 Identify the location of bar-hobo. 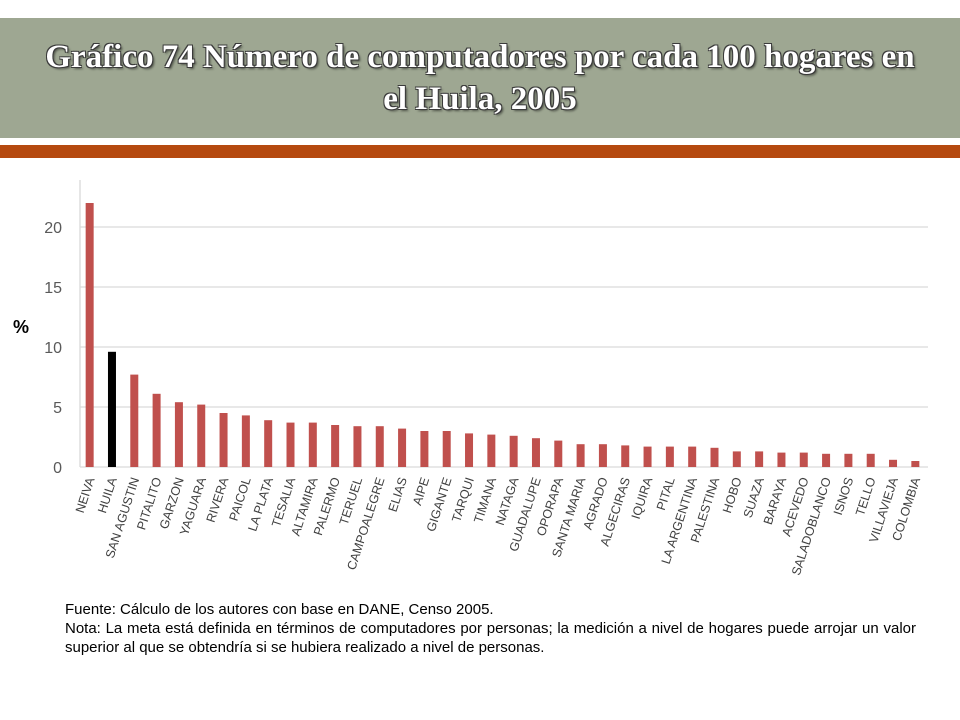
(736, 459).